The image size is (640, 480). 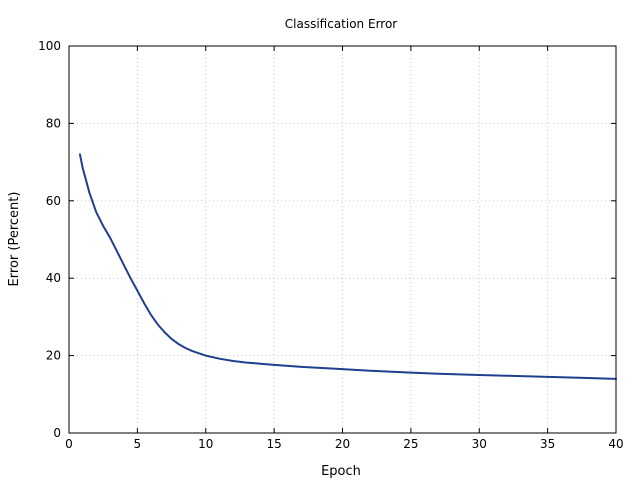 What do you see at coordinates (53, 123) in the screenshot?
I see `y-tick-label: 80` at bounding box center [53, 123].